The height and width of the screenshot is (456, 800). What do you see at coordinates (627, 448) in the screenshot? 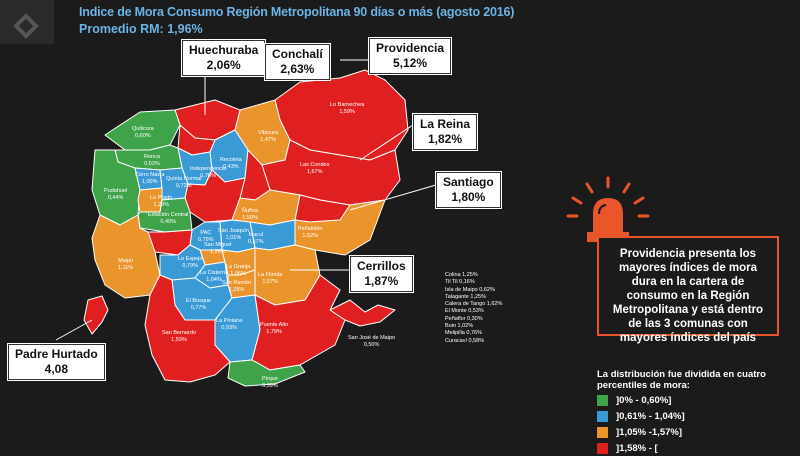
I see `legend-item: ]1,58% - [` at bounding box center [627, 448].